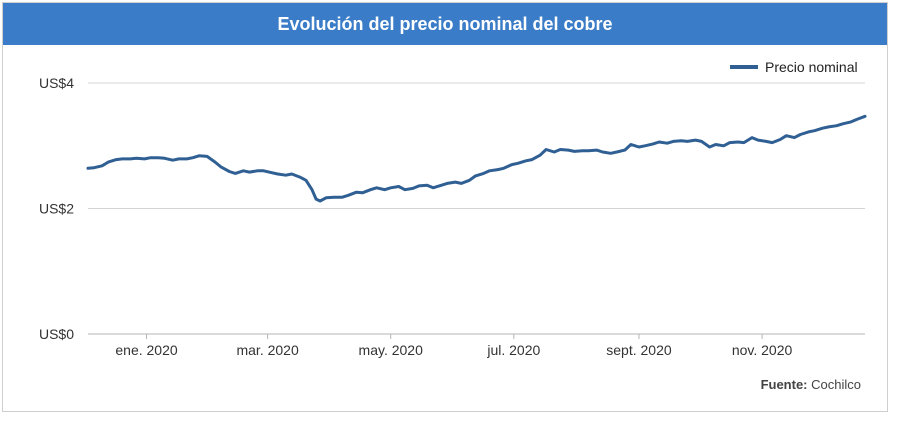 The image size is (897, 435). I want to click on x-tick-label: may. 2020, so click(391, 350).